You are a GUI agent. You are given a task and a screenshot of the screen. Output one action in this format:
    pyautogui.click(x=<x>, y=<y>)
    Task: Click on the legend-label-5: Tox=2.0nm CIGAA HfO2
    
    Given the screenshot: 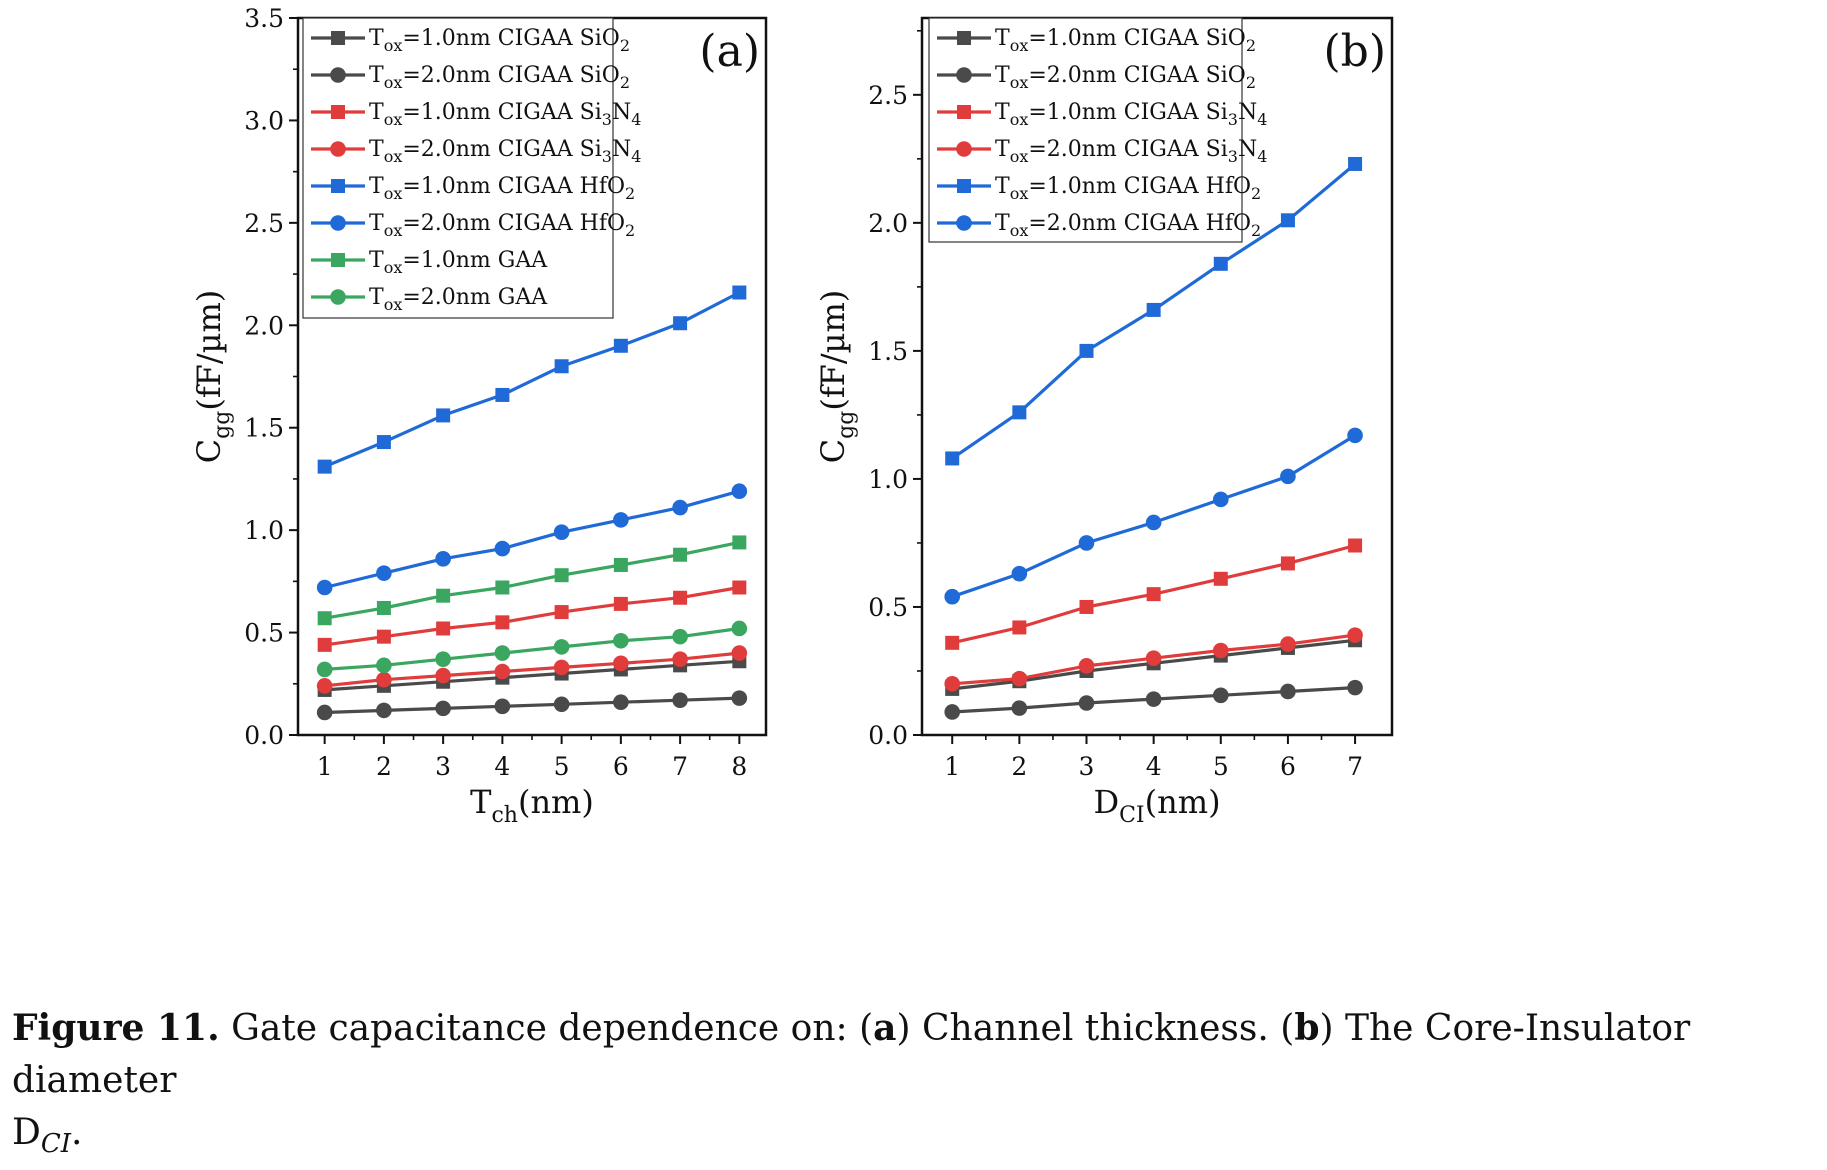 What is the action you would take?
    pyautogui.click(x=502, y=225)
    